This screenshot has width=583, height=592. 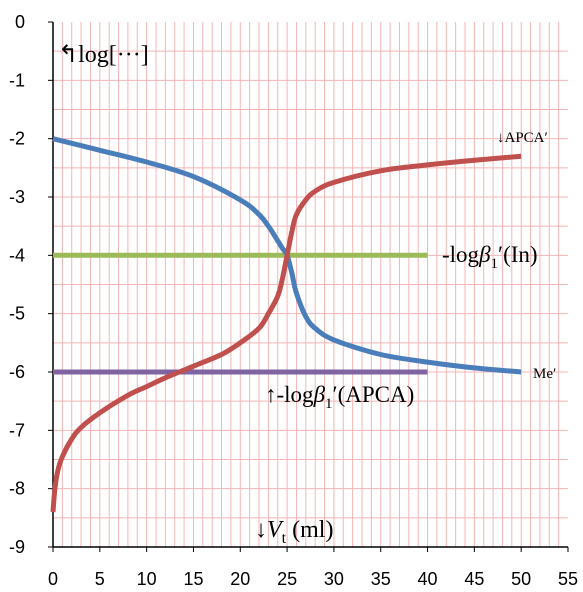 I want to click on y-tick-label: -1, so click(x=17, y=80).